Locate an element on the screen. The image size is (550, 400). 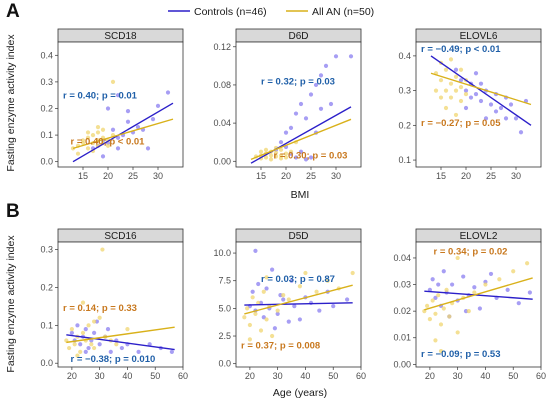
row-a-xlabel: BMI is located at coordinates (300, 195).